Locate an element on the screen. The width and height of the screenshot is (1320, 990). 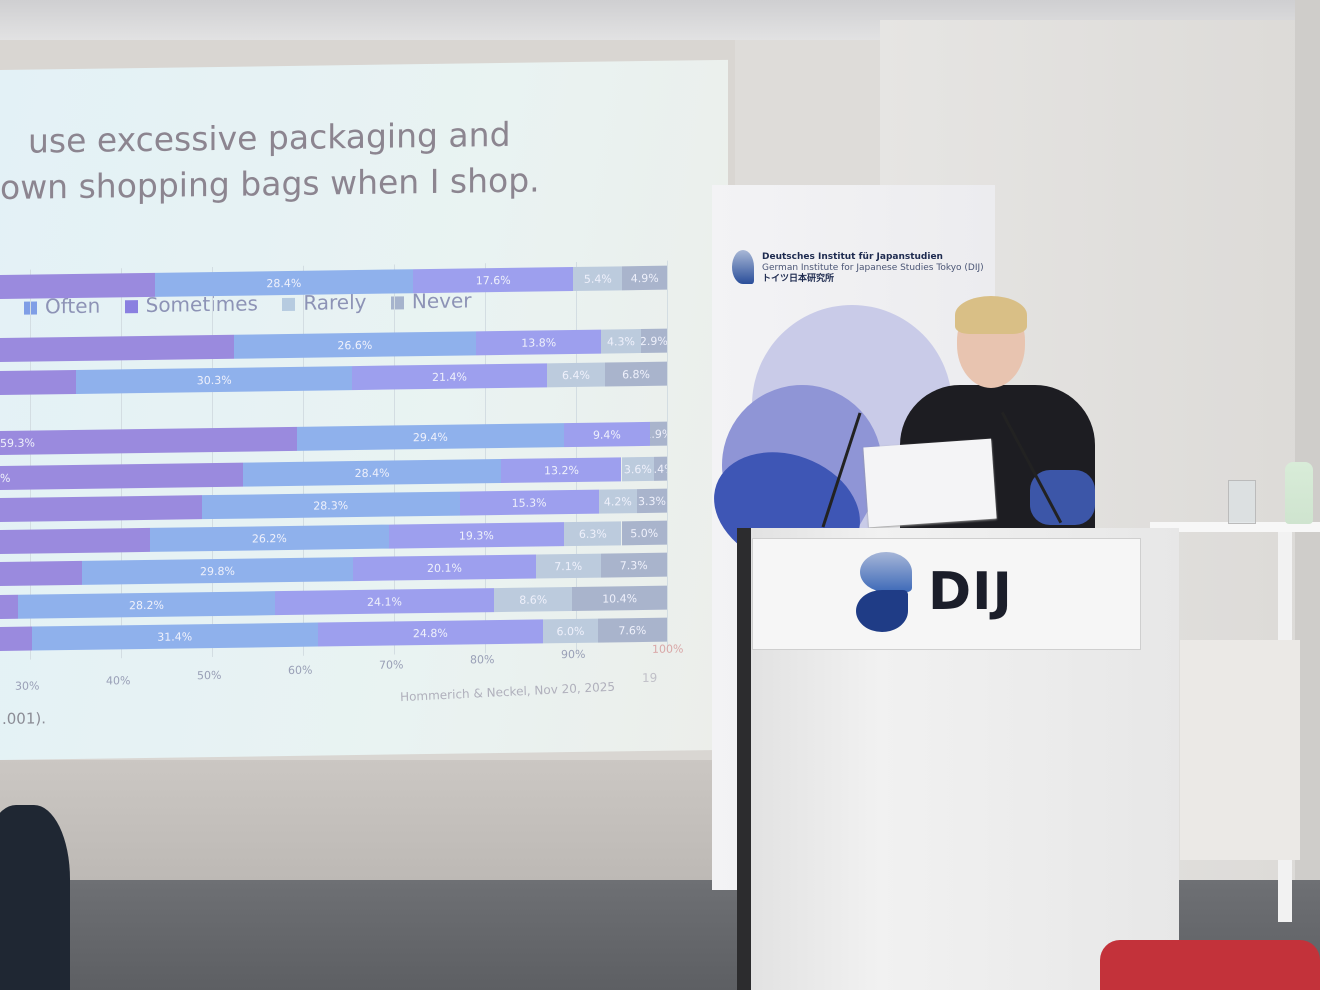
bar-row: 28.3% 15.3% 4.2% 3.3% is located at coordinates (364, 505).